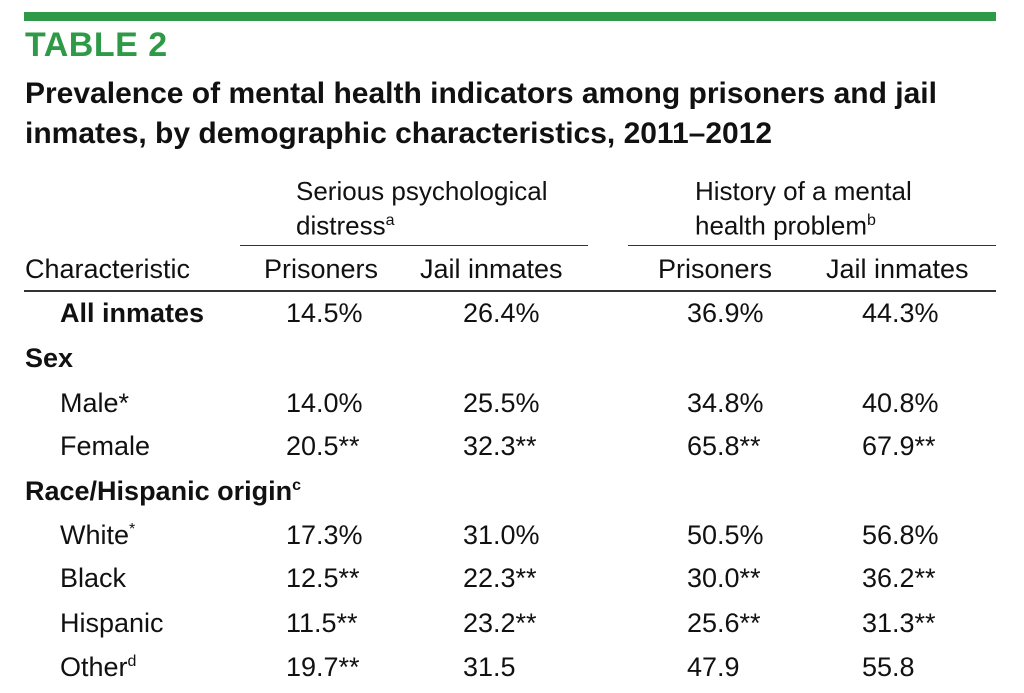 The height and width of the screenshot is (693, 1024). Describe the element at coordinates (500, 446) in the screenshot. I see `table-cell: 32.3**` at that location.